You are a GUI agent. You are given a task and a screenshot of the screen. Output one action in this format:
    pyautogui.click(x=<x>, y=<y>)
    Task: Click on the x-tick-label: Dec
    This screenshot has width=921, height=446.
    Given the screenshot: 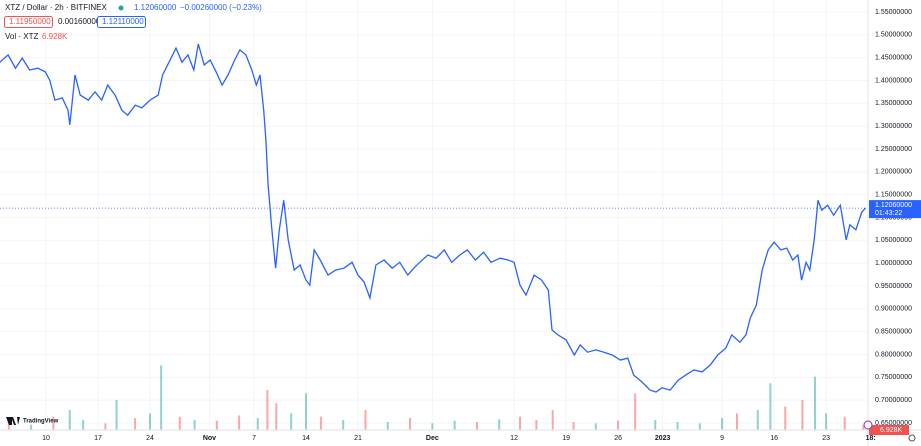 What is the action you would take?
    pyautogui.click(x=432, y=438)
    